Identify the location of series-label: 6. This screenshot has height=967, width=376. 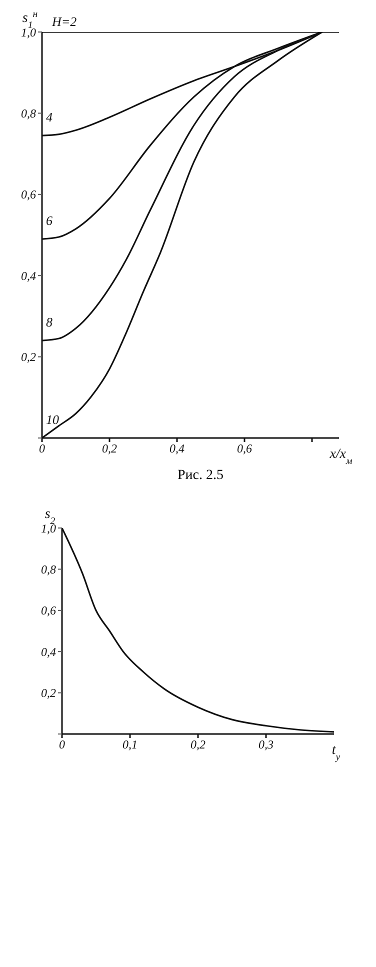
(49, 220).